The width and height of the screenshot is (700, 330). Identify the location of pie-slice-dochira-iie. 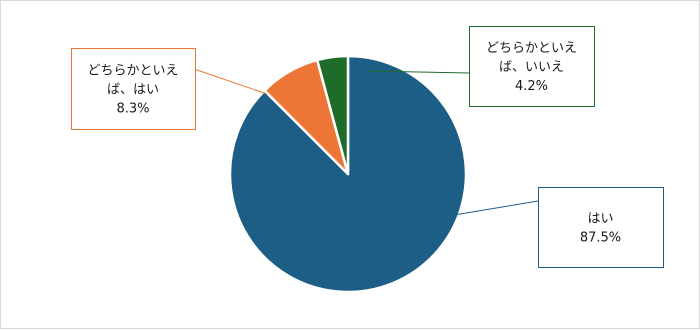
(332, 115).